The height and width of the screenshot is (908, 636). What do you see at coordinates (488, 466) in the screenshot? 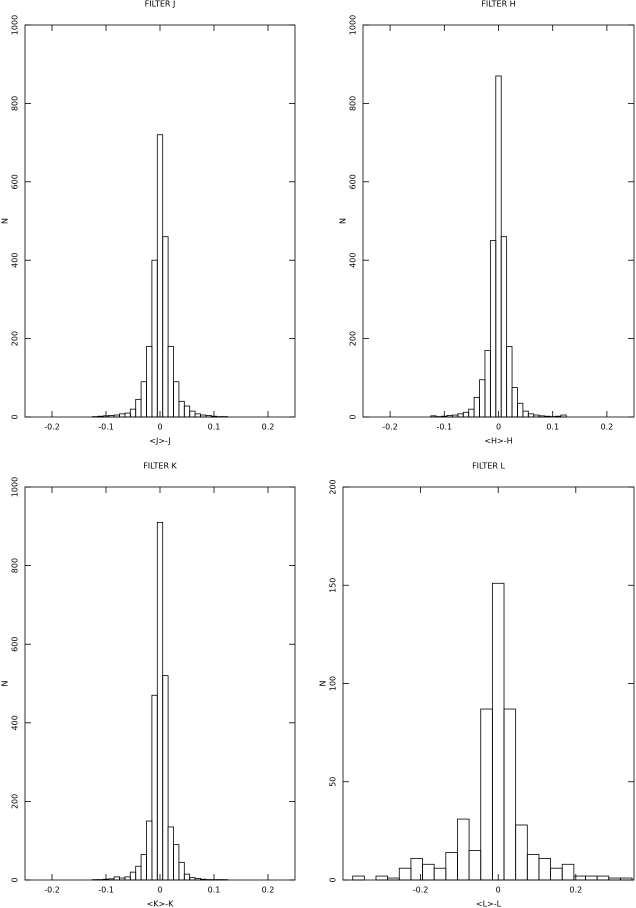
I see `chart-title: FILTER L` at bounding box center [488, 466].